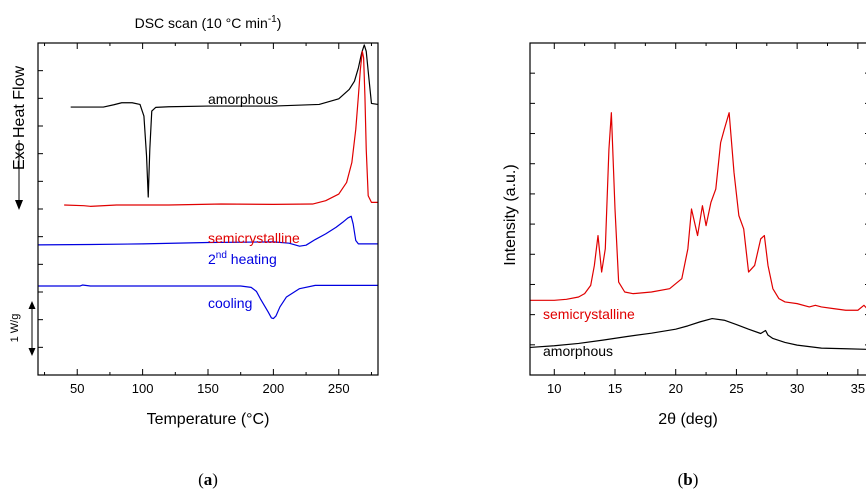 This screenshot has width=866, height=495. Describe the element at coordinates (32, 305) in the screenshot. I see `up-arrow-icon` at that location.